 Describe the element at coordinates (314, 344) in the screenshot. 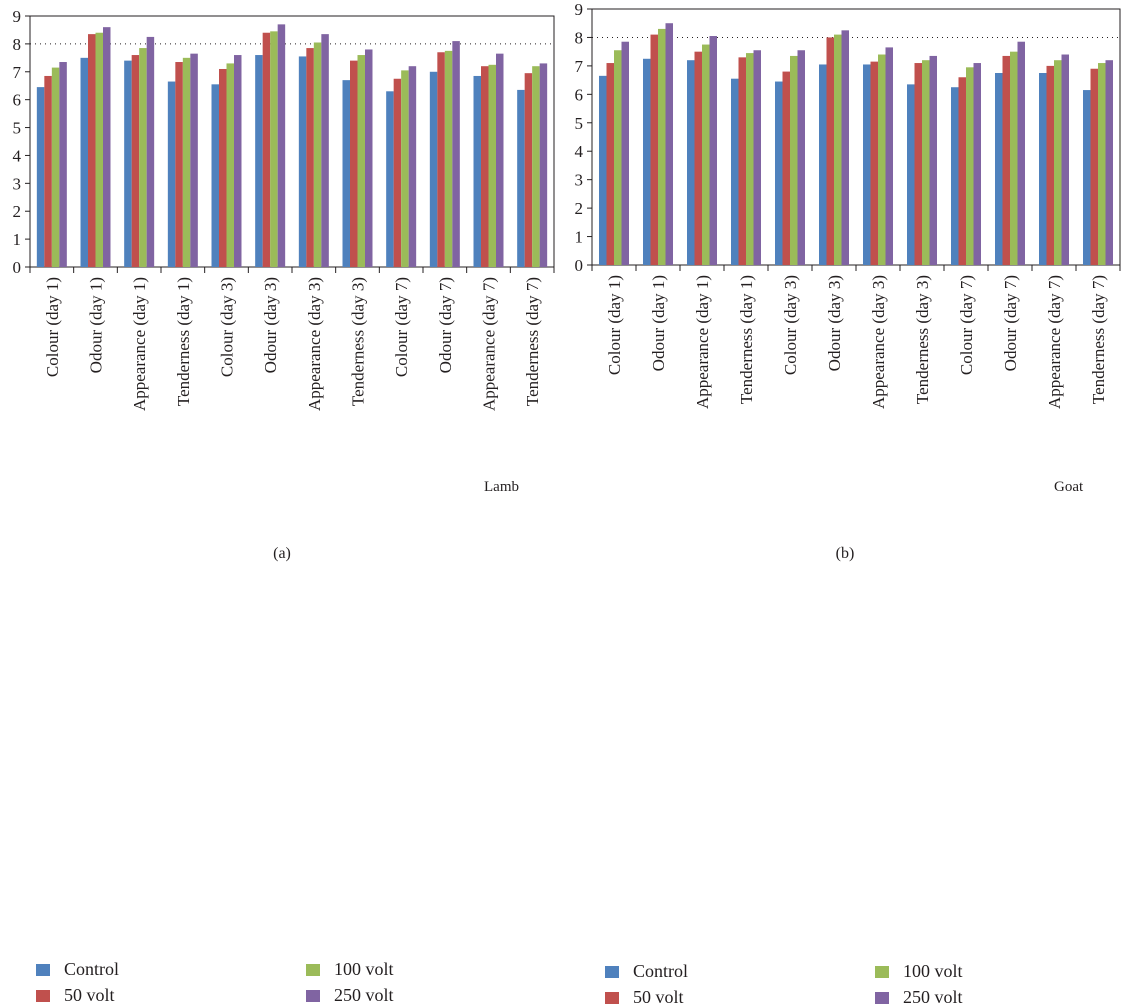

I see `x-tick-label-appearance-day-3: Appearance (day 3)` at that location.